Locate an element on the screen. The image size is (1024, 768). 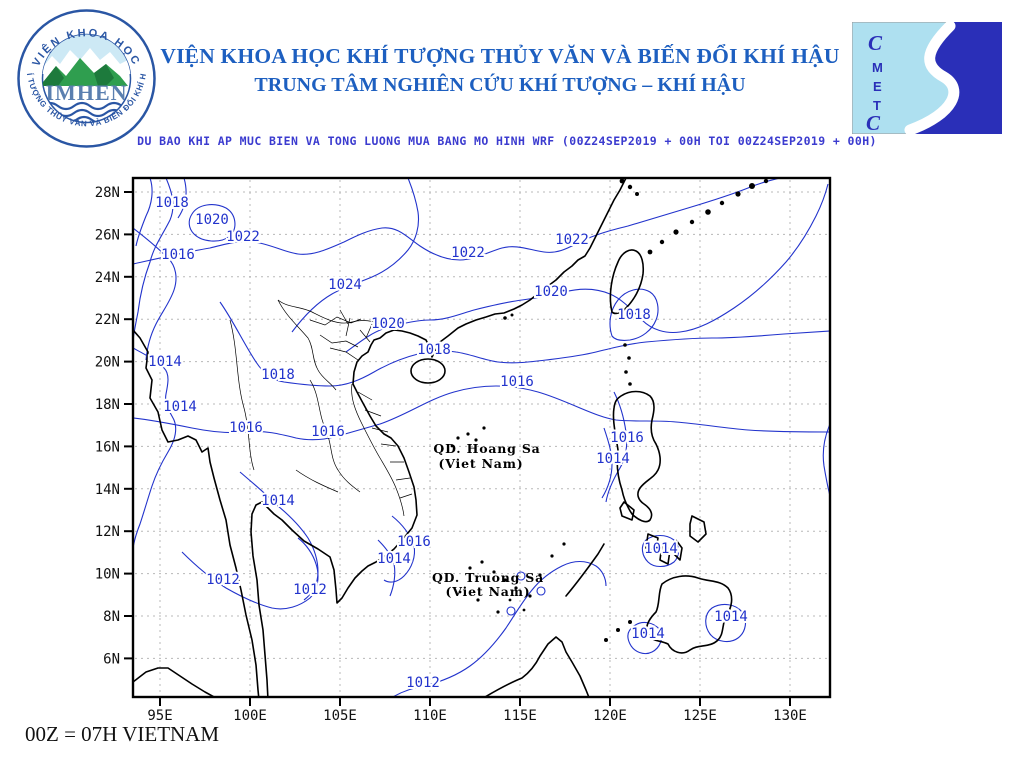
imhen-mountains-dark is located at coordinates (78, 75).